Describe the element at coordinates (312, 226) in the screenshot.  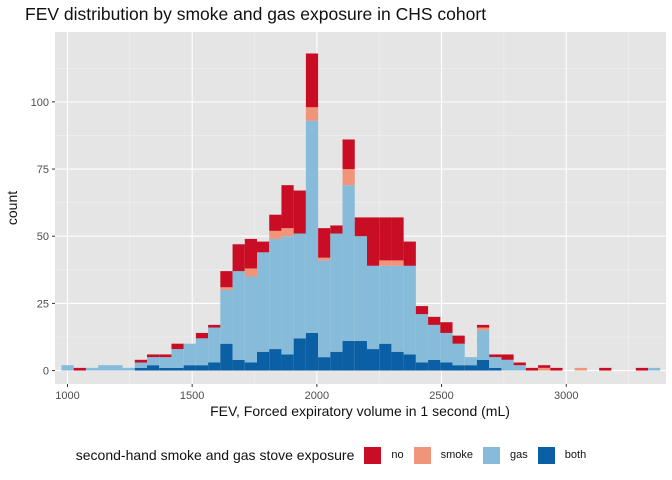
I see `bar-gas-1980` at that location.